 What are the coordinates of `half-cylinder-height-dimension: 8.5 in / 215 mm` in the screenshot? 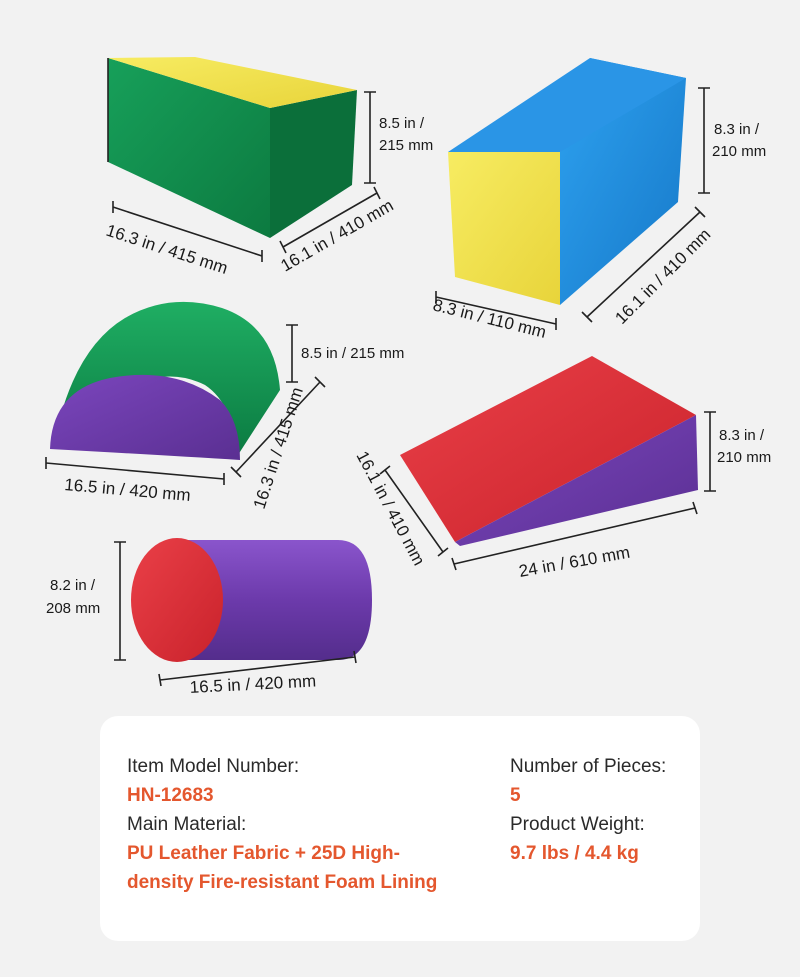 It's located at (345, 353).